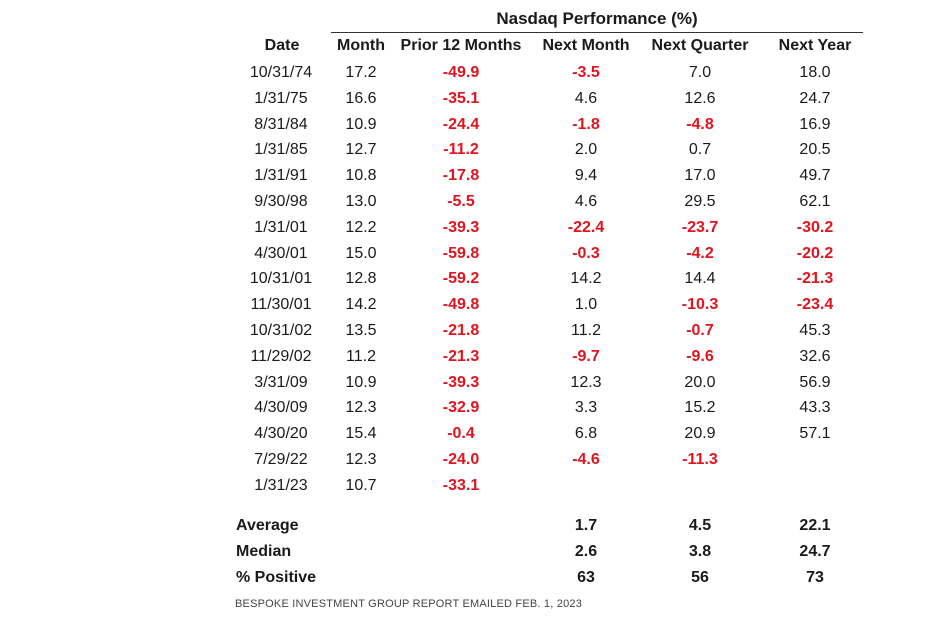 This screenshot has height=617, width=945. I want to click on cell-month: 13.0, so click(361, 201).